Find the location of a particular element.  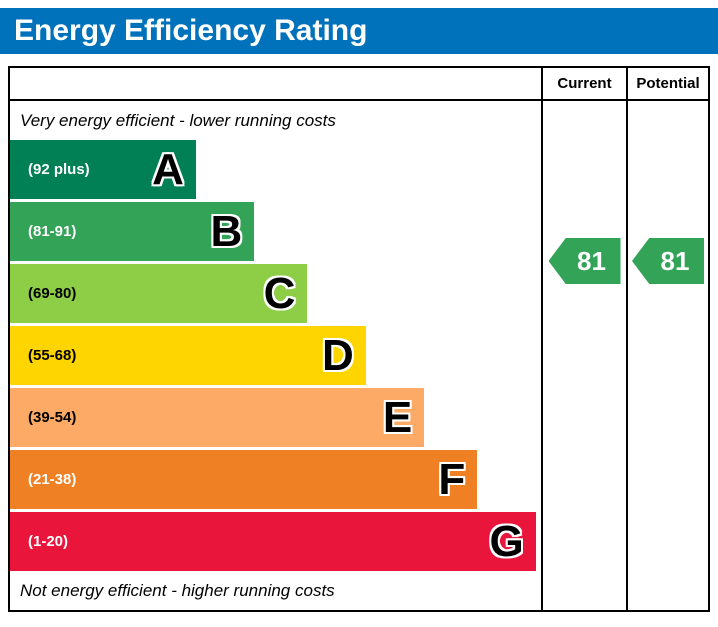

potential-column: 81 is located at coordinates (667, 355).